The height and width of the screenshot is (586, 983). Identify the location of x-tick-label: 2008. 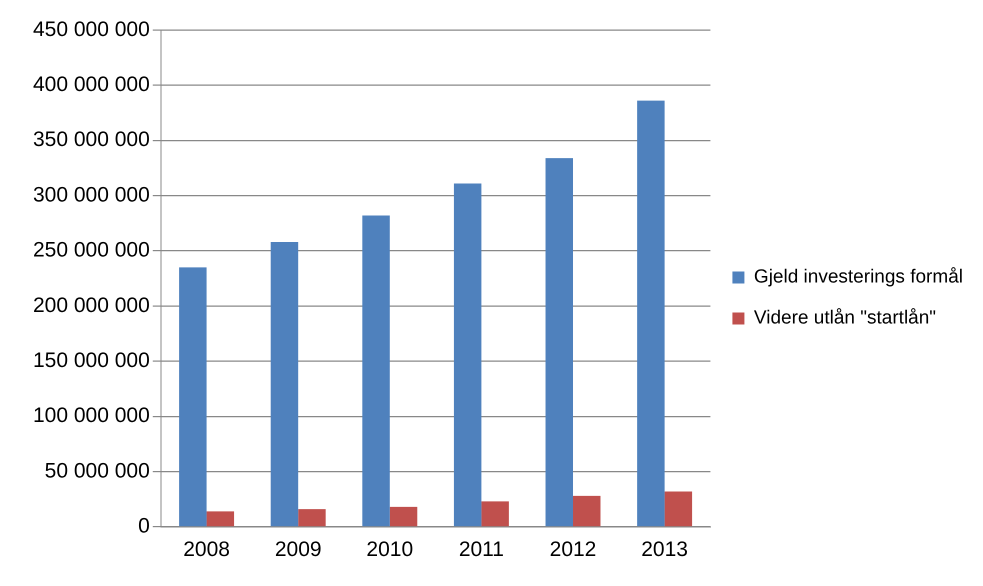
(206, 550).